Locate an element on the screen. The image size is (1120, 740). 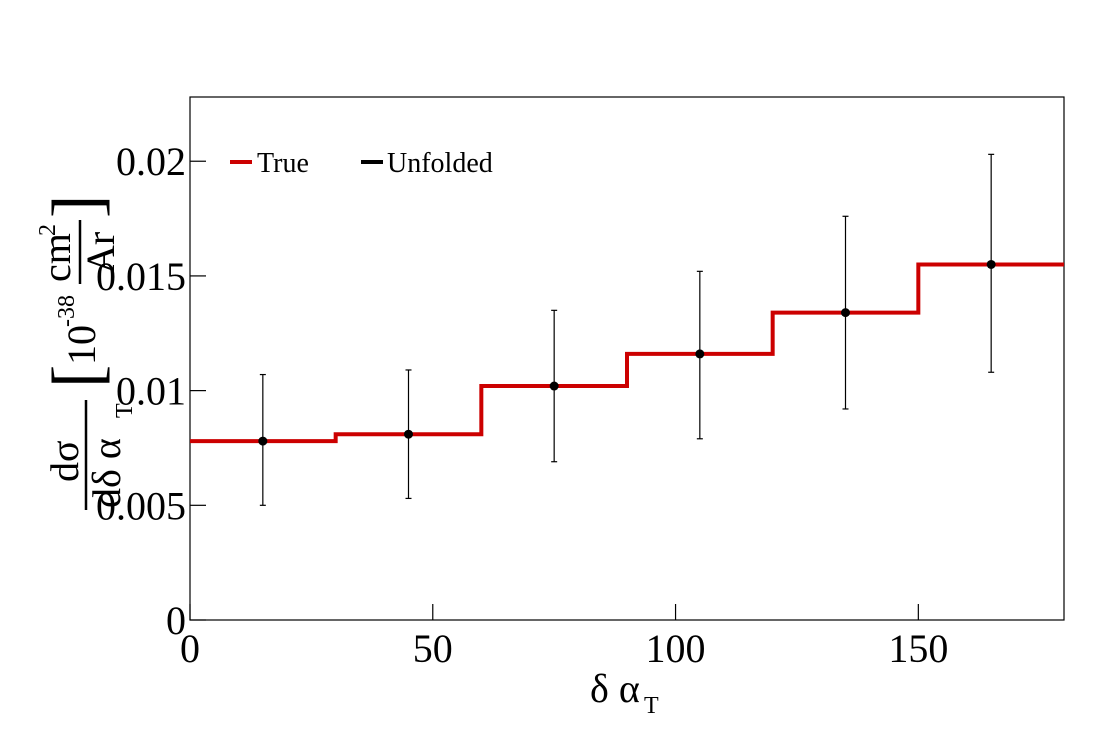
y-tick-label: 0.01 is located at coordinates (151, 391).